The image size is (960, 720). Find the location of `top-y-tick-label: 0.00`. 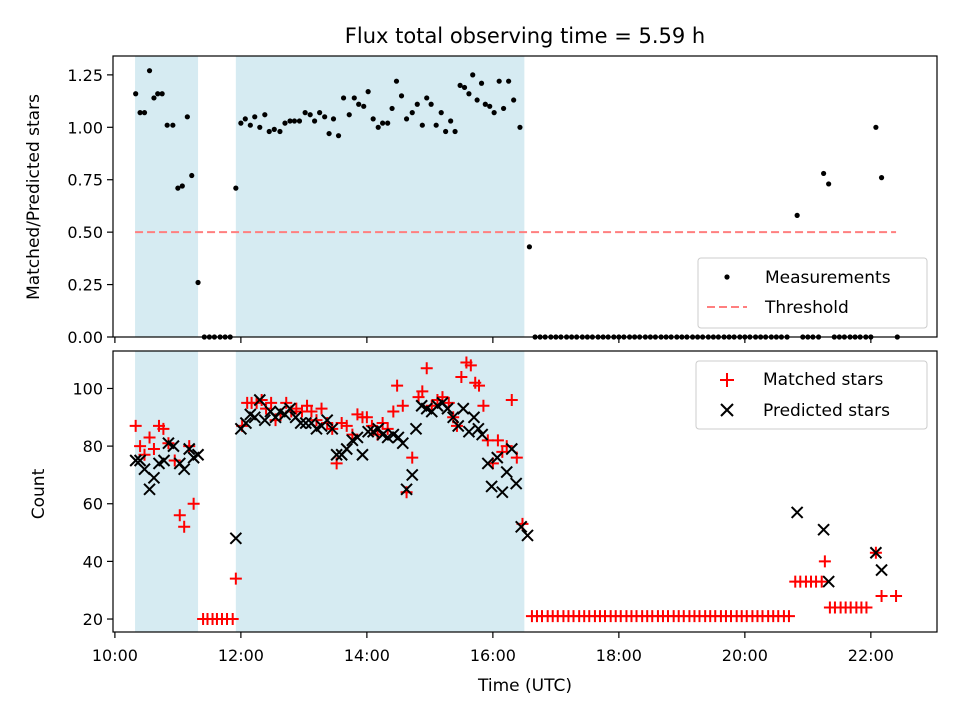

top-y-tick-label: 0.00 is located at coordinates (85, 337).